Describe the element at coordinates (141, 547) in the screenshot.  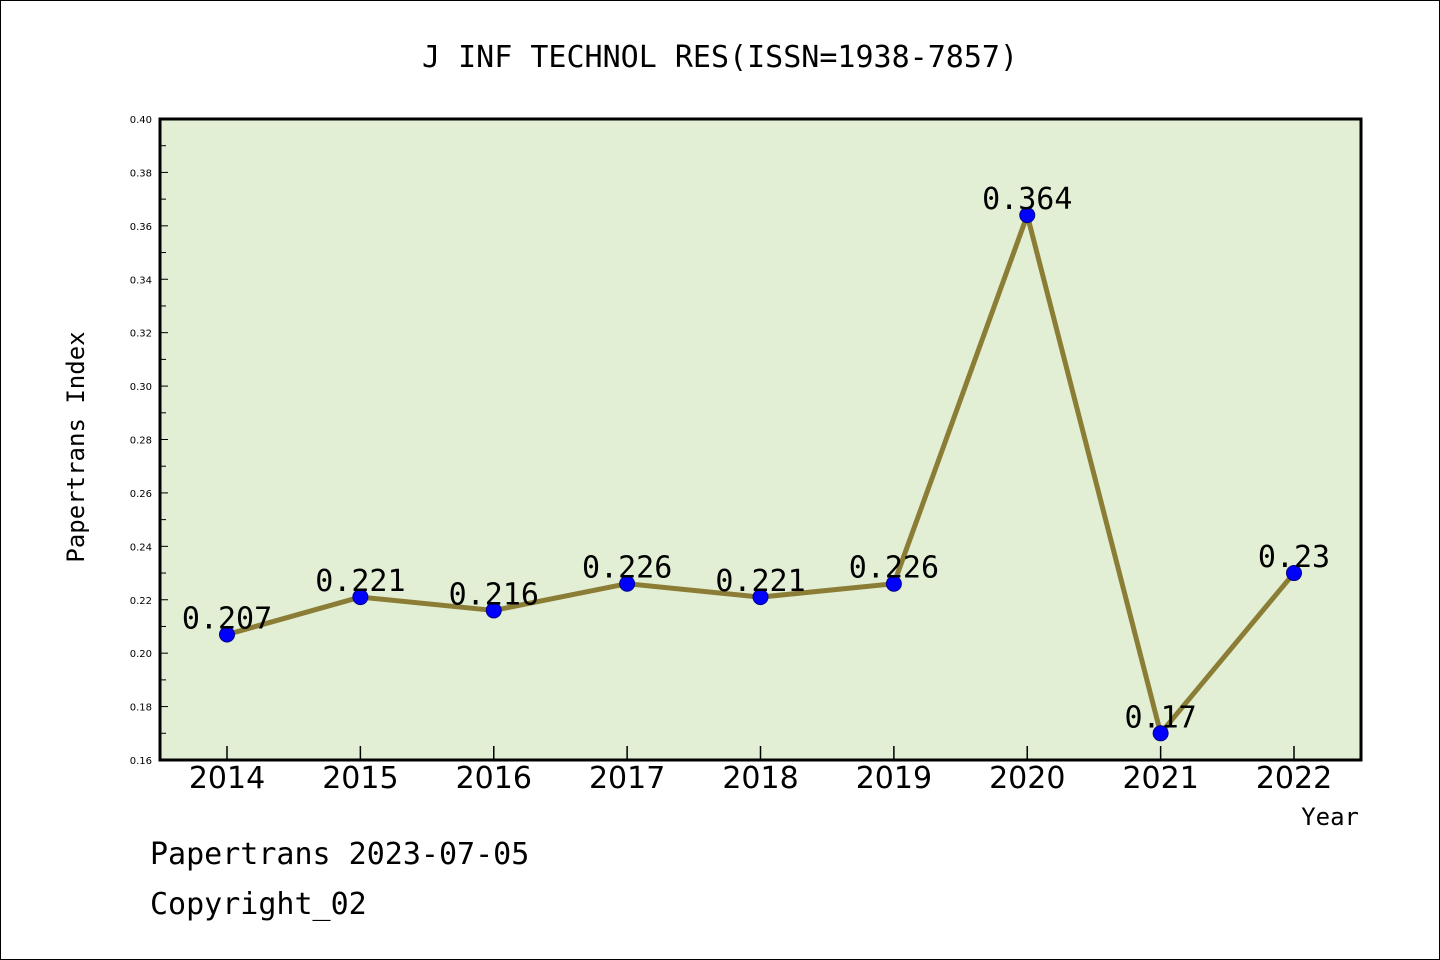
I see `y-tick-label: 0.24` at that location.